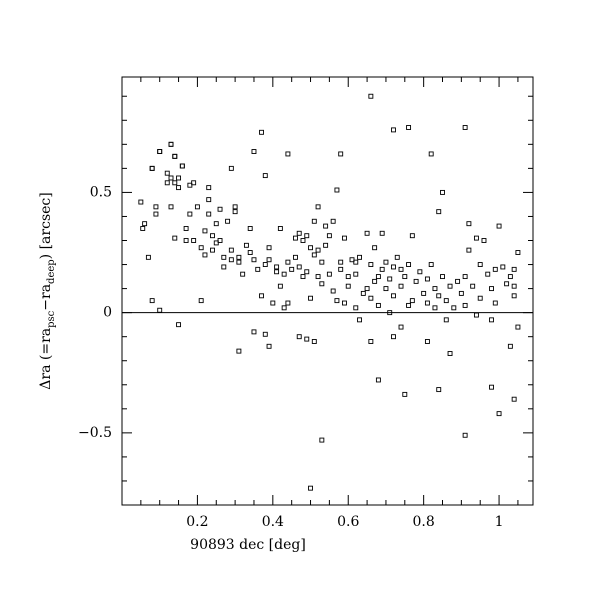  I want to click on x-tick-label: 0.8, so click(424, 522).